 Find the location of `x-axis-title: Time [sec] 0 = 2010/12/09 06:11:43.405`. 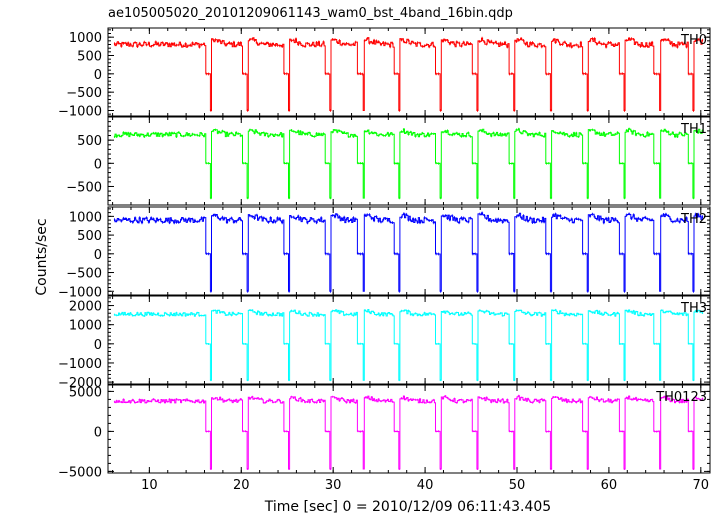

x-axis-title: Time [sec] 0 = 2010/12/09 06:11:43.405 is located at coordinates (407, 507).